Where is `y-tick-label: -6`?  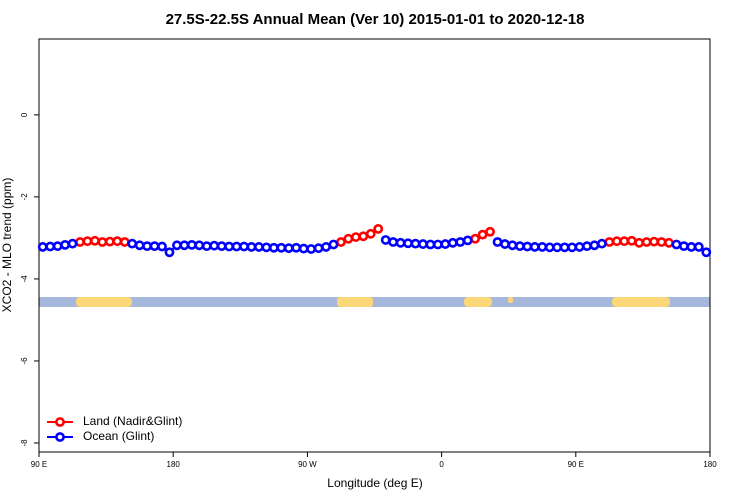
y-tick-label: -6 is located at coordinates (24, 361).